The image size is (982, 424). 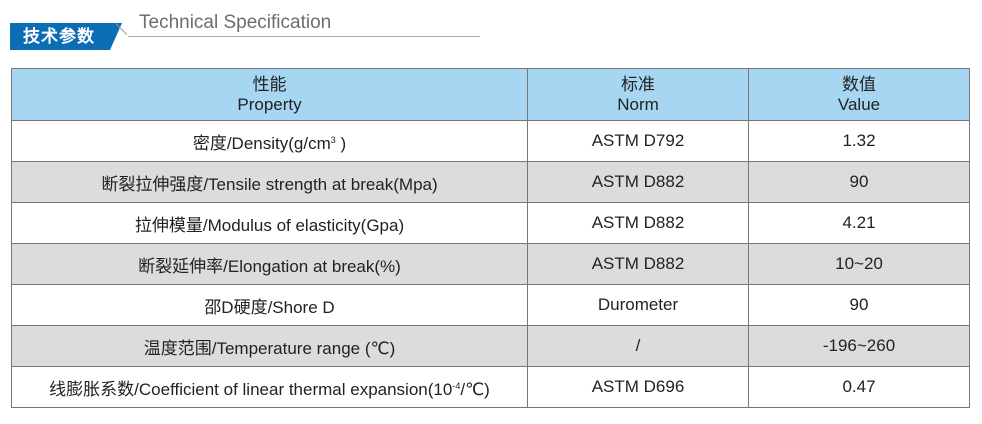 What do you see at coordinates (269, 84) in the screenshot?
I see `col-zh: 性能` at bounding box center [269, 84].